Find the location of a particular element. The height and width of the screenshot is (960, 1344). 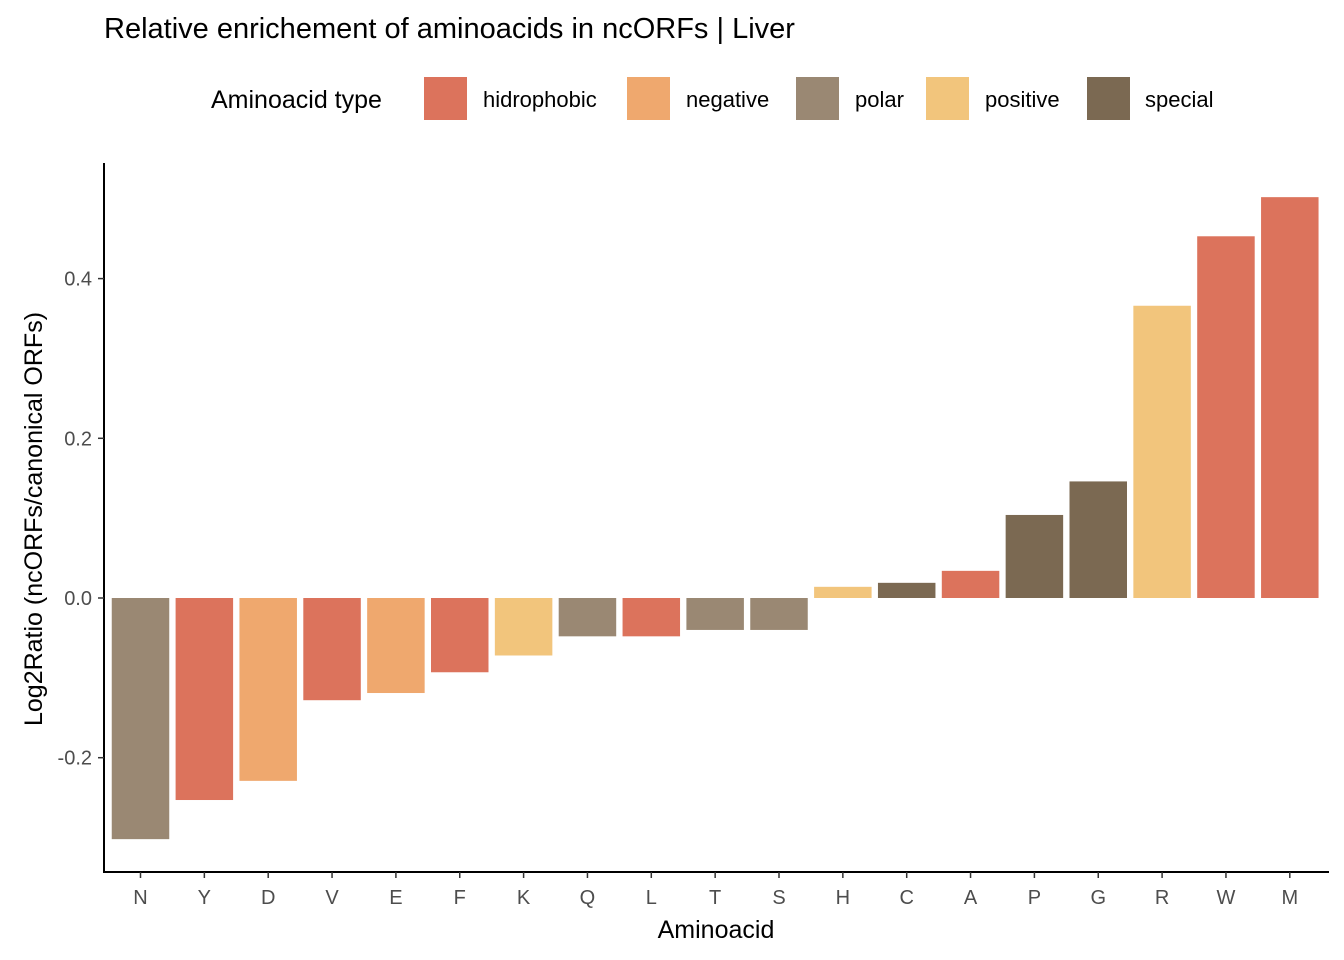

bar-V is located at coordinates (332, 649).